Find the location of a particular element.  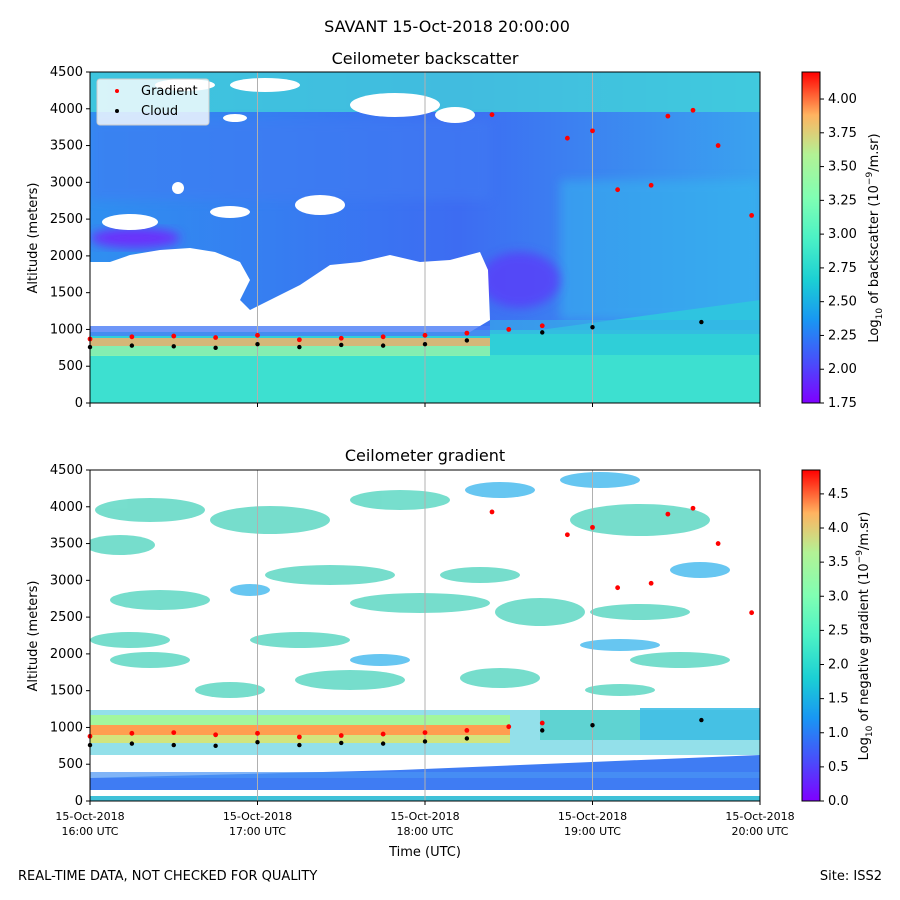

backscatter-ylabel: Altitude (meters) is located at coordinates (33, 238).